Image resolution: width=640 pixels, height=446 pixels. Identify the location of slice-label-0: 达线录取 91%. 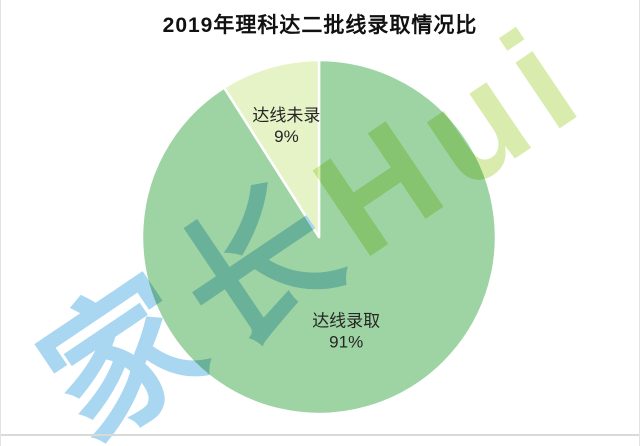
(346, 332).